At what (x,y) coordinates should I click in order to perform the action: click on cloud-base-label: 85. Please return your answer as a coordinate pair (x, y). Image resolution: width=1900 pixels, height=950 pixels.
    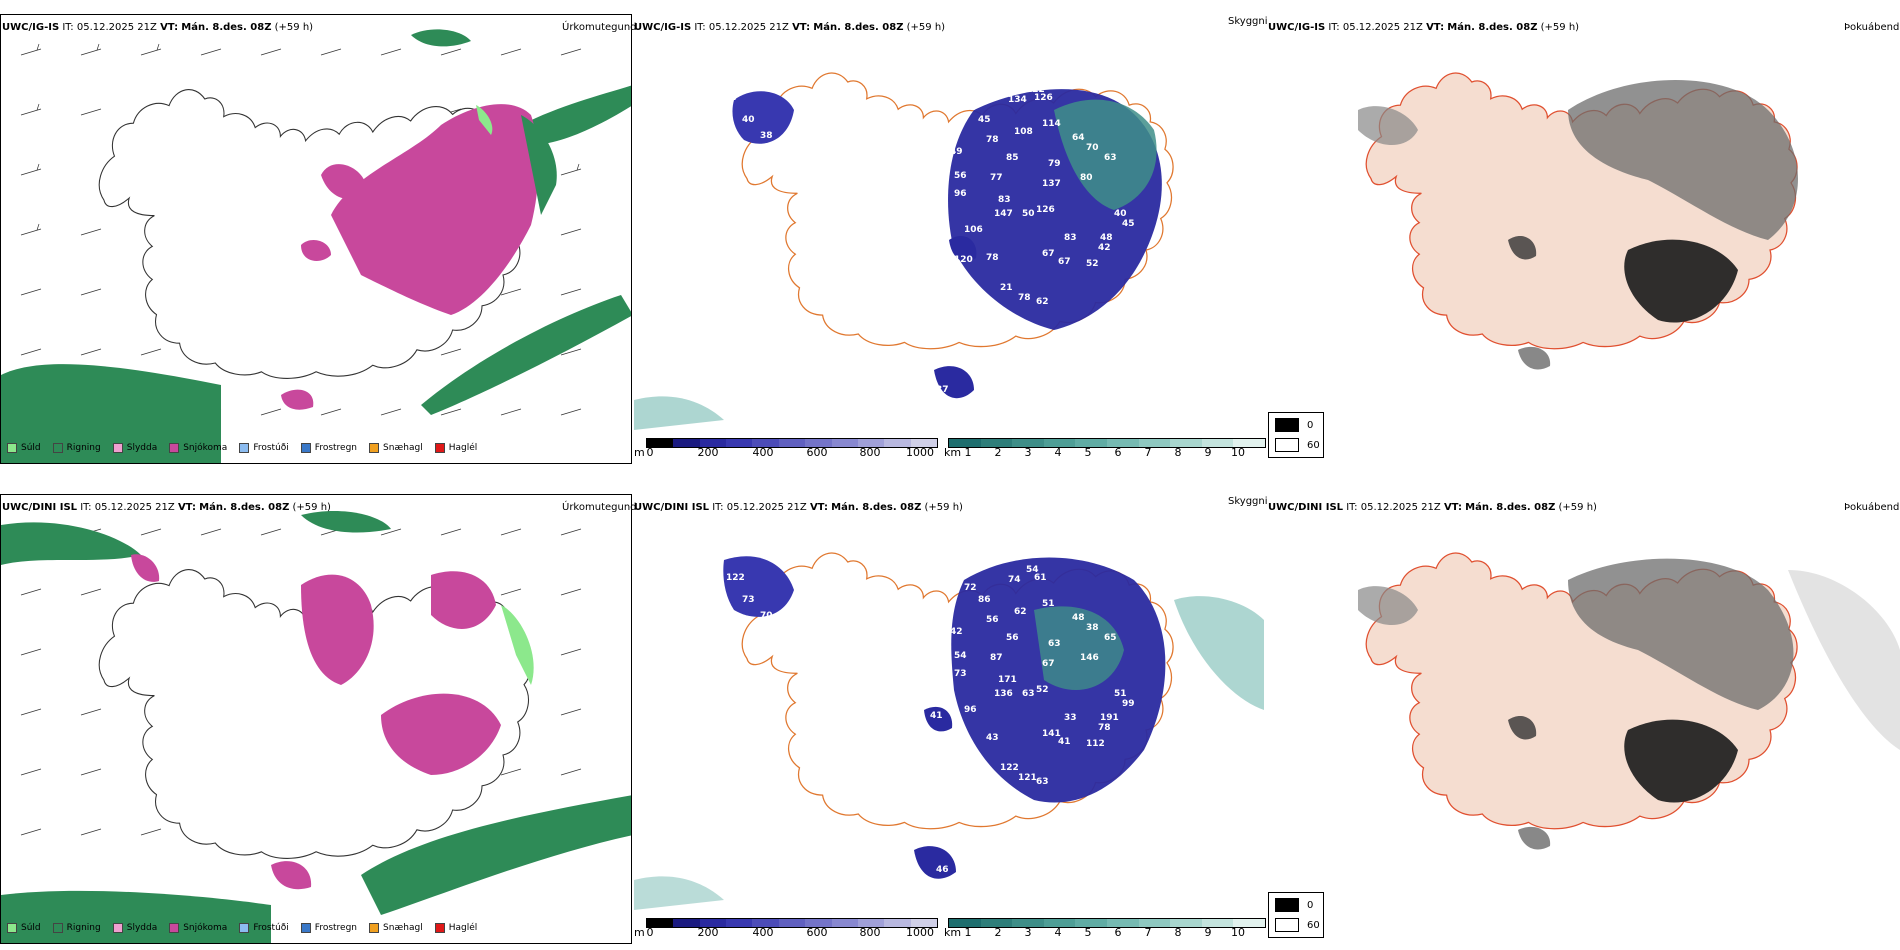
    Looking at the image, I should click on (940, 584).